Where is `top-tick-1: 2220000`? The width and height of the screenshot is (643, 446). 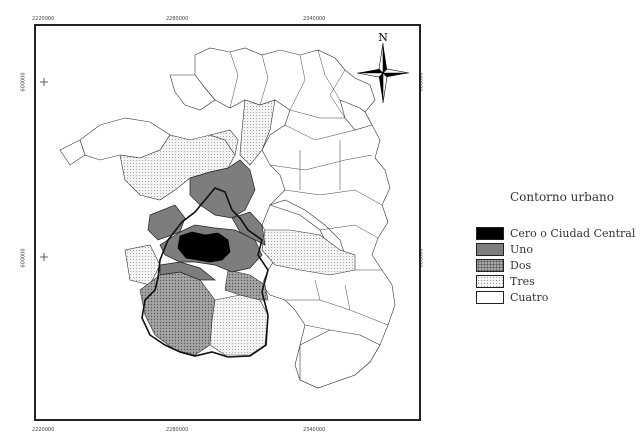
top-tick-1: 2220000 is located at coordinates (43, 19).